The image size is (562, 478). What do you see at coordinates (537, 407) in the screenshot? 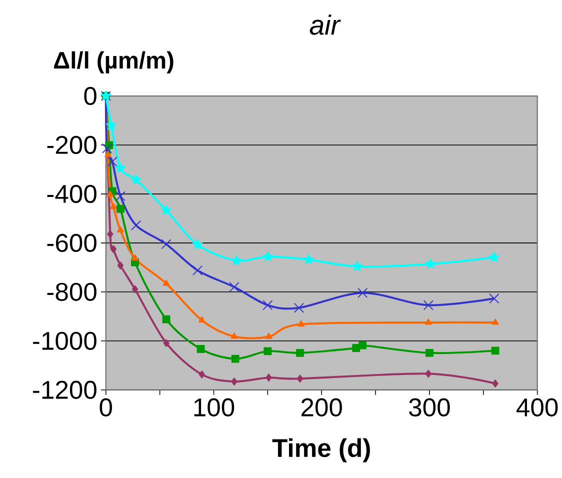
I see `x-tick-label: 400` at bounding box center [537, 407].